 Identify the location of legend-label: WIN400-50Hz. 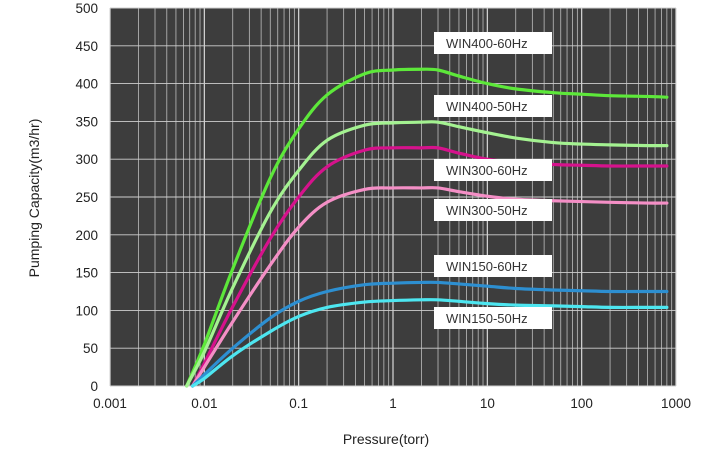
(487, 106).